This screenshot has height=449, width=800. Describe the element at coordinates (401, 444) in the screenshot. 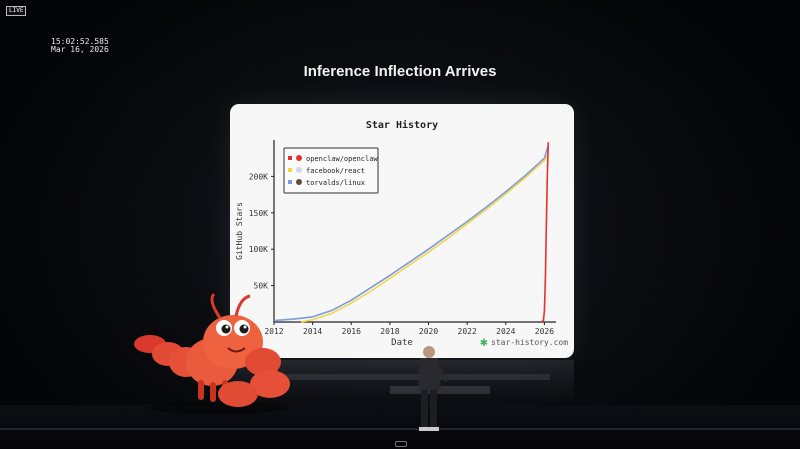

I see `stage-marker` at that location.